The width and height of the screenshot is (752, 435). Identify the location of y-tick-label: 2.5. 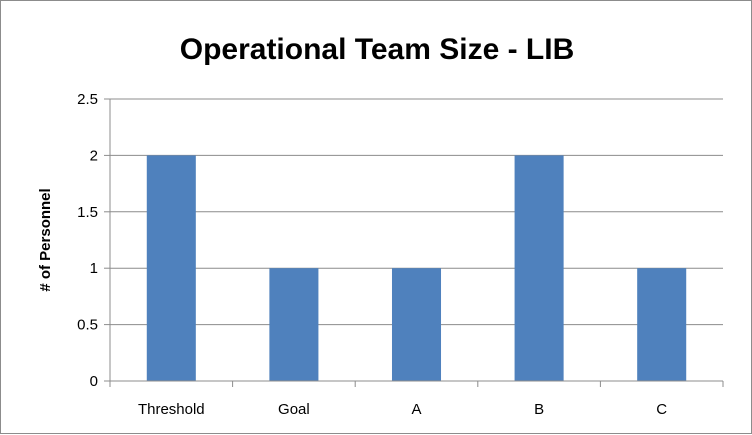
(87, 99).